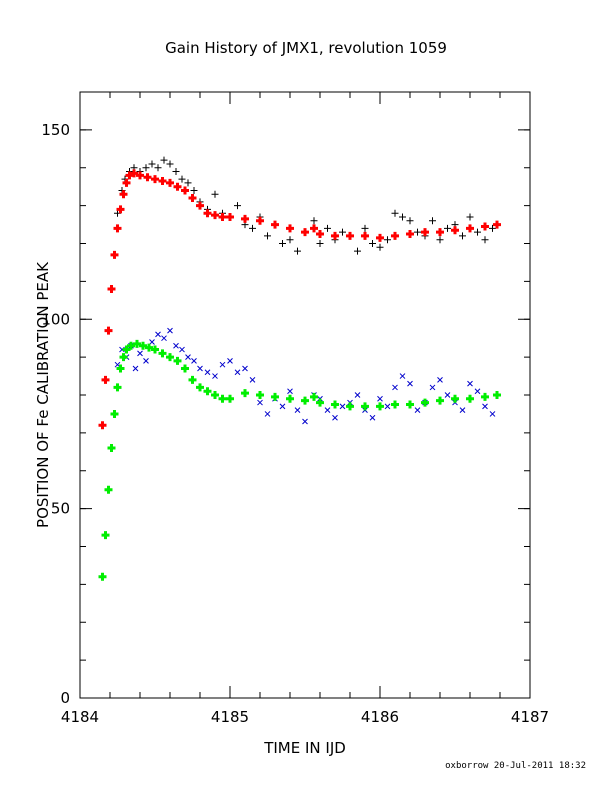  What do you see at coordinates (55, 130) in the screenshot?
I see `y-tick-label: 150` at bounding box center [55, 130].